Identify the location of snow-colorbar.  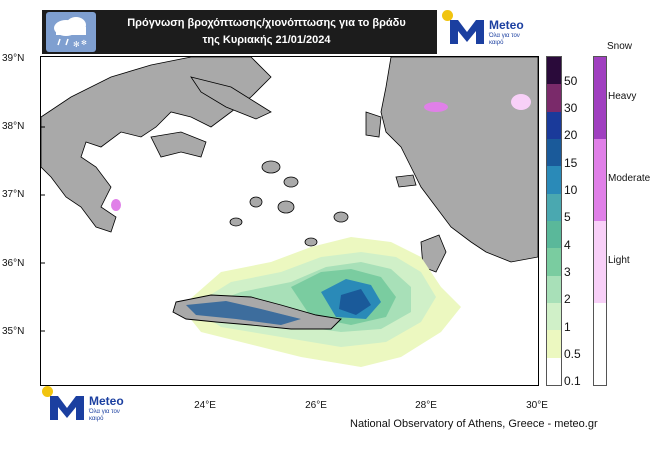
(600, 221).